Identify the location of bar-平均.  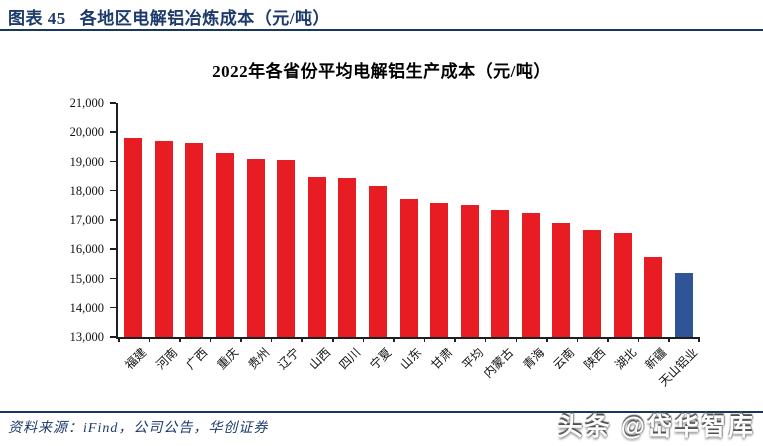
(469, 270).